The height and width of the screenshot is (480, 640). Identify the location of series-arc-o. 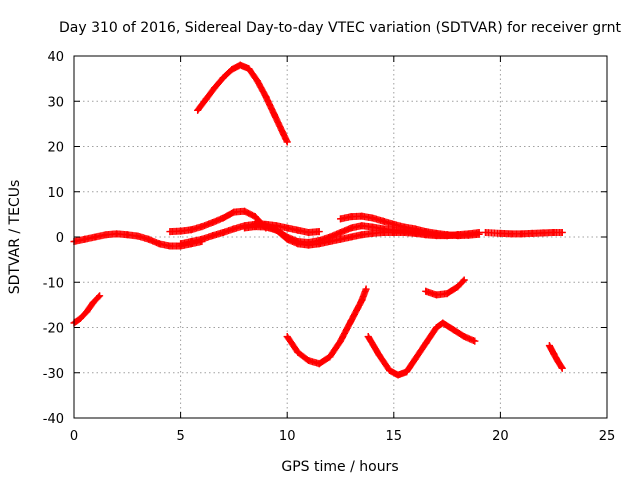
(555, 357).